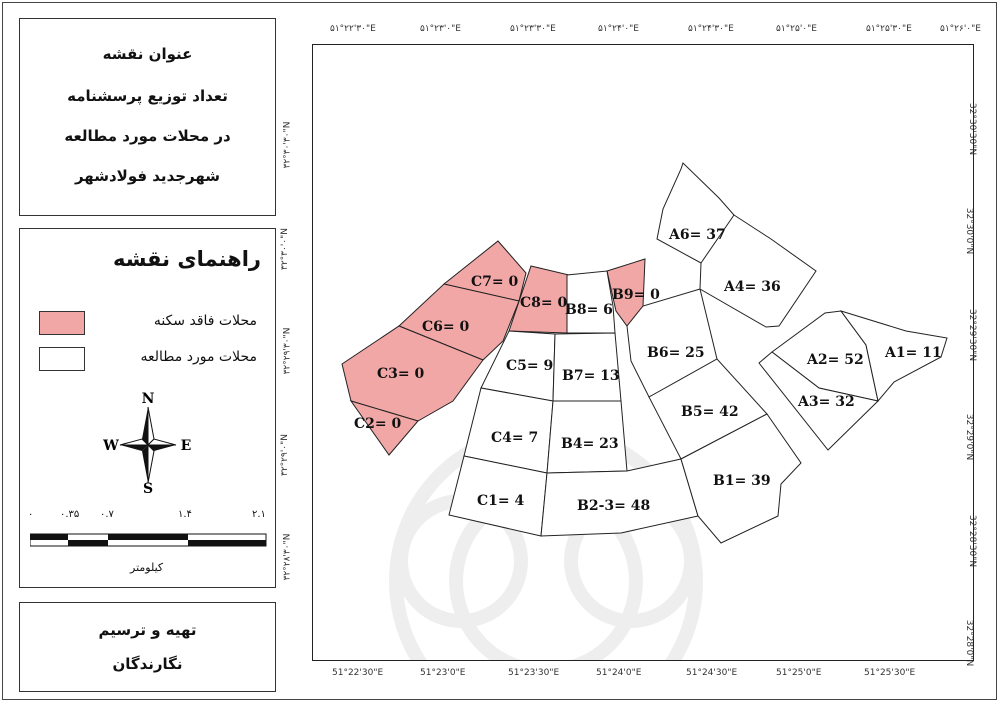 The image size is (1001, 704). Describe the element at coordinates (205, 321) in the screenshot. I see `legend-label-uninhabited: محلات فاقد سکنه` at that location.